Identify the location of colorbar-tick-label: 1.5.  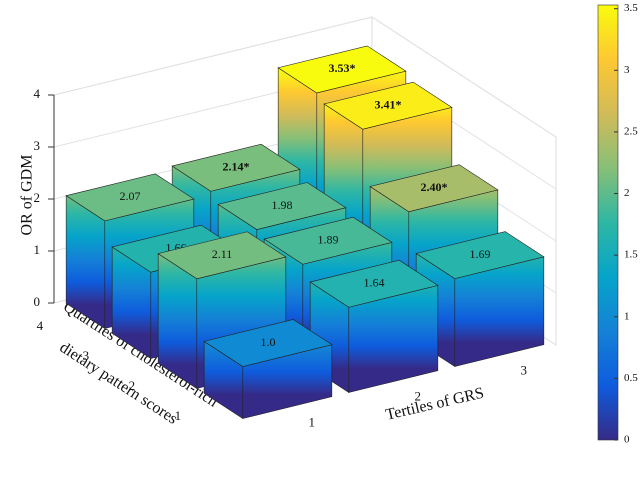
(631, 255).